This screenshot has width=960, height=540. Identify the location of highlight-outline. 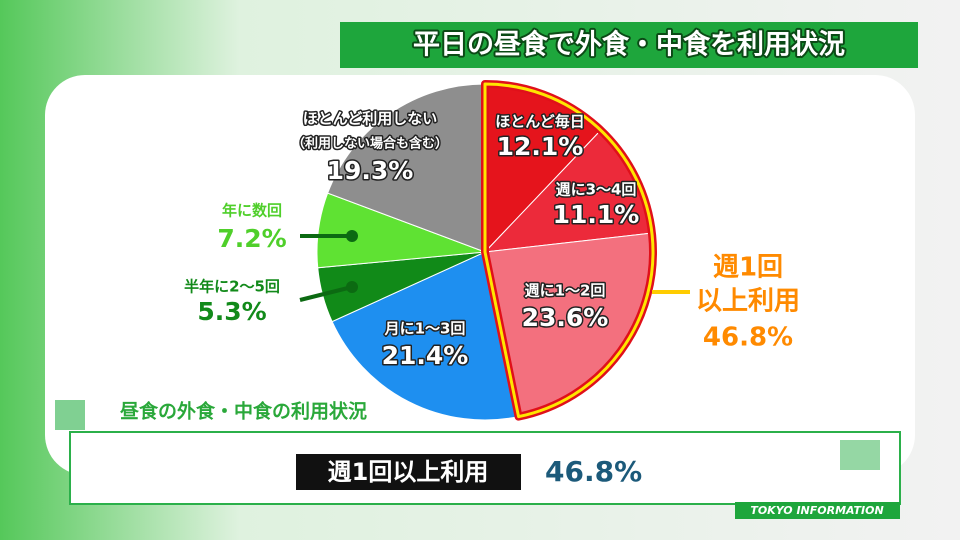
(569, 250).